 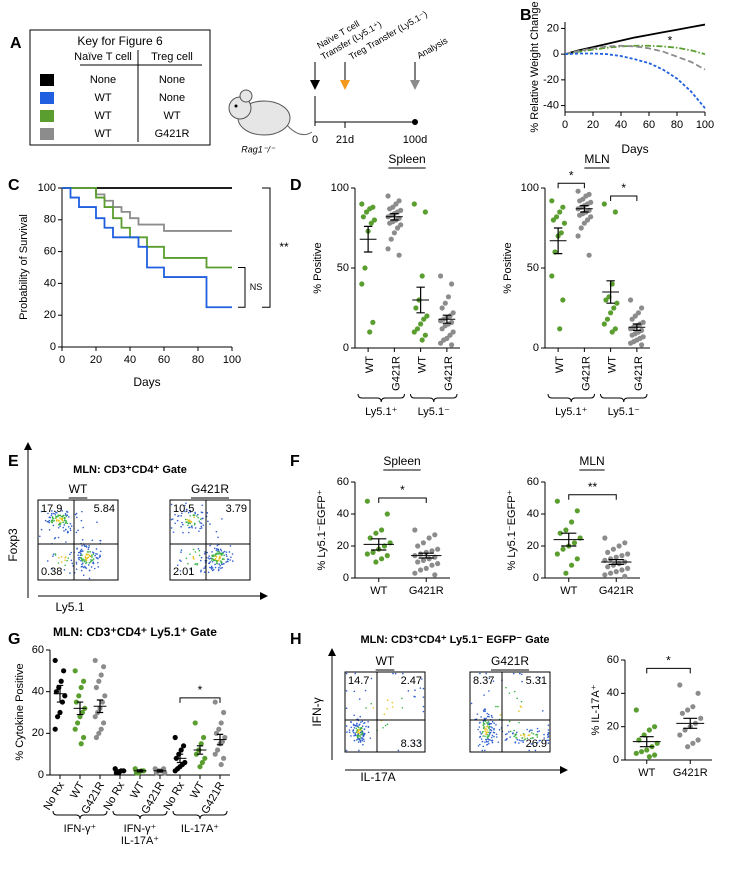 I want to click on timeline-arrowhead, so click(x=315, y=85).